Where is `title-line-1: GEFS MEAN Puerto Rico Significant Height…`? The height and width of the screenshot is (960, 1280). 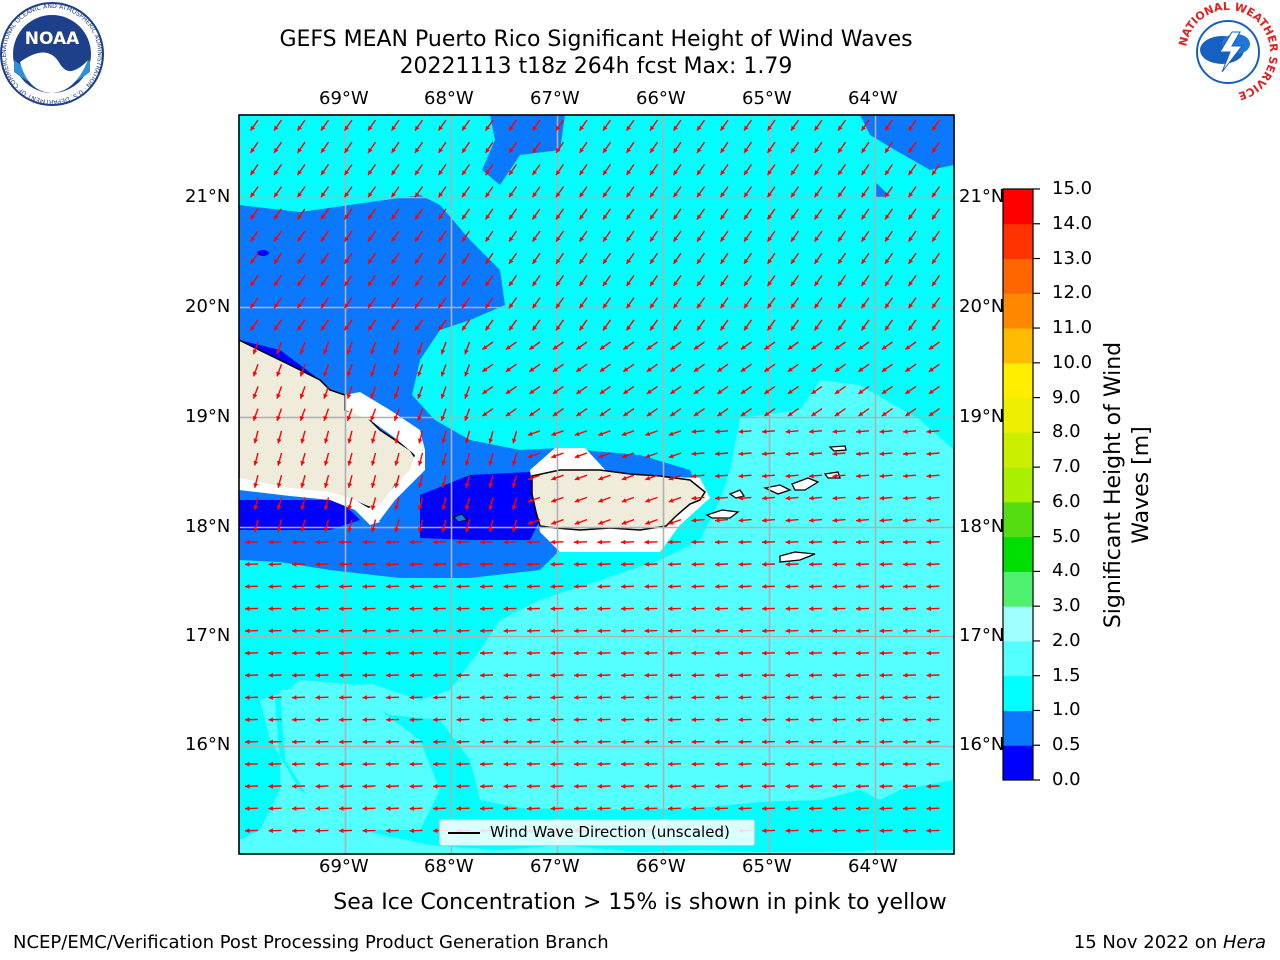 title-line-1: GEFS MEAN Puerto Rico Significant Height… is located at coordinates (596, 39).